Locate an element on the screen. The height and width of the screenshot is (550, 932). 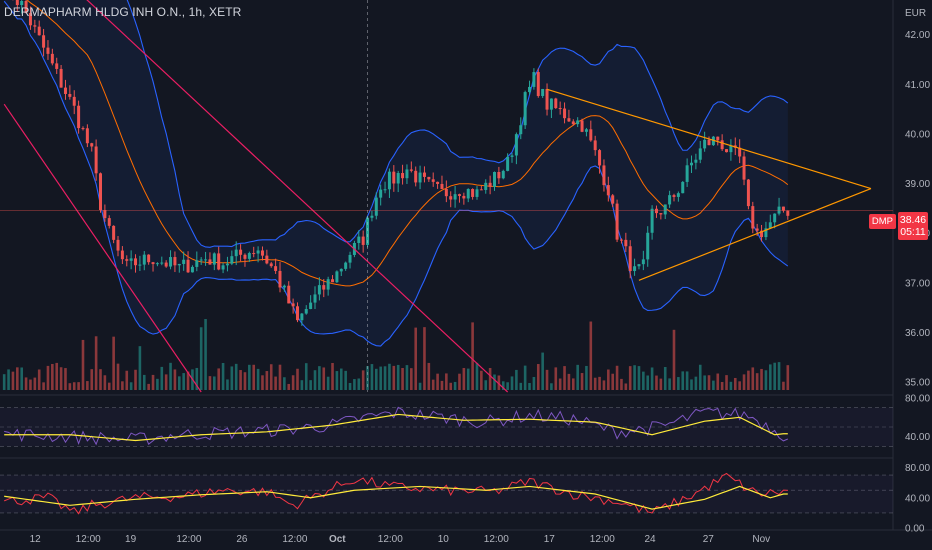
trendline-line is located at coordinates (102, 248).